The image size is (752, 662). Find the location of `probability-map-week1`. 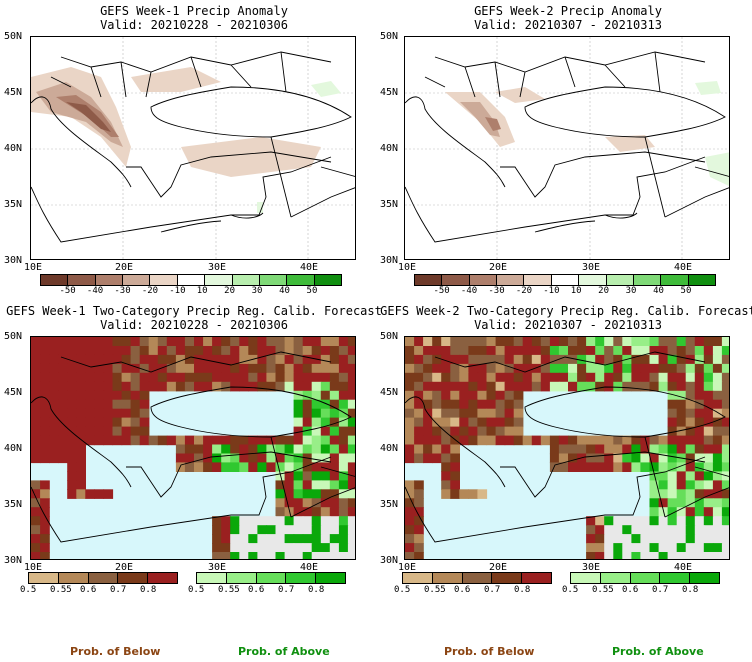

probability-map-week1 is located at coordinates (193, 448).